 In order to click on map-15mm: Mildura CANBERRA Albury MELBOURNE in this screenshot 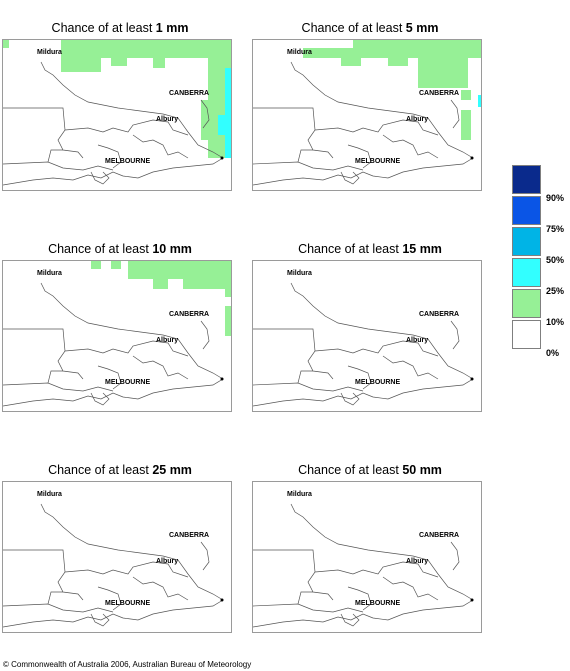, I will do `click(367, 336)`.